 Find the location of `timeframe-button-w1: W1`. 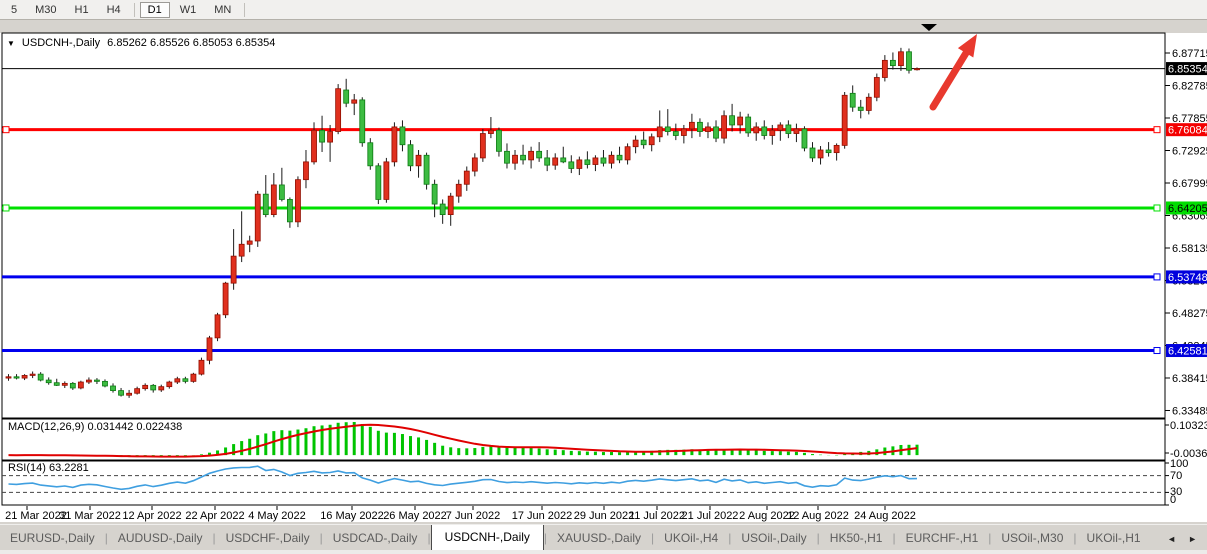

timeframe-button-w1: W1 is located at coordinates (188, 9).